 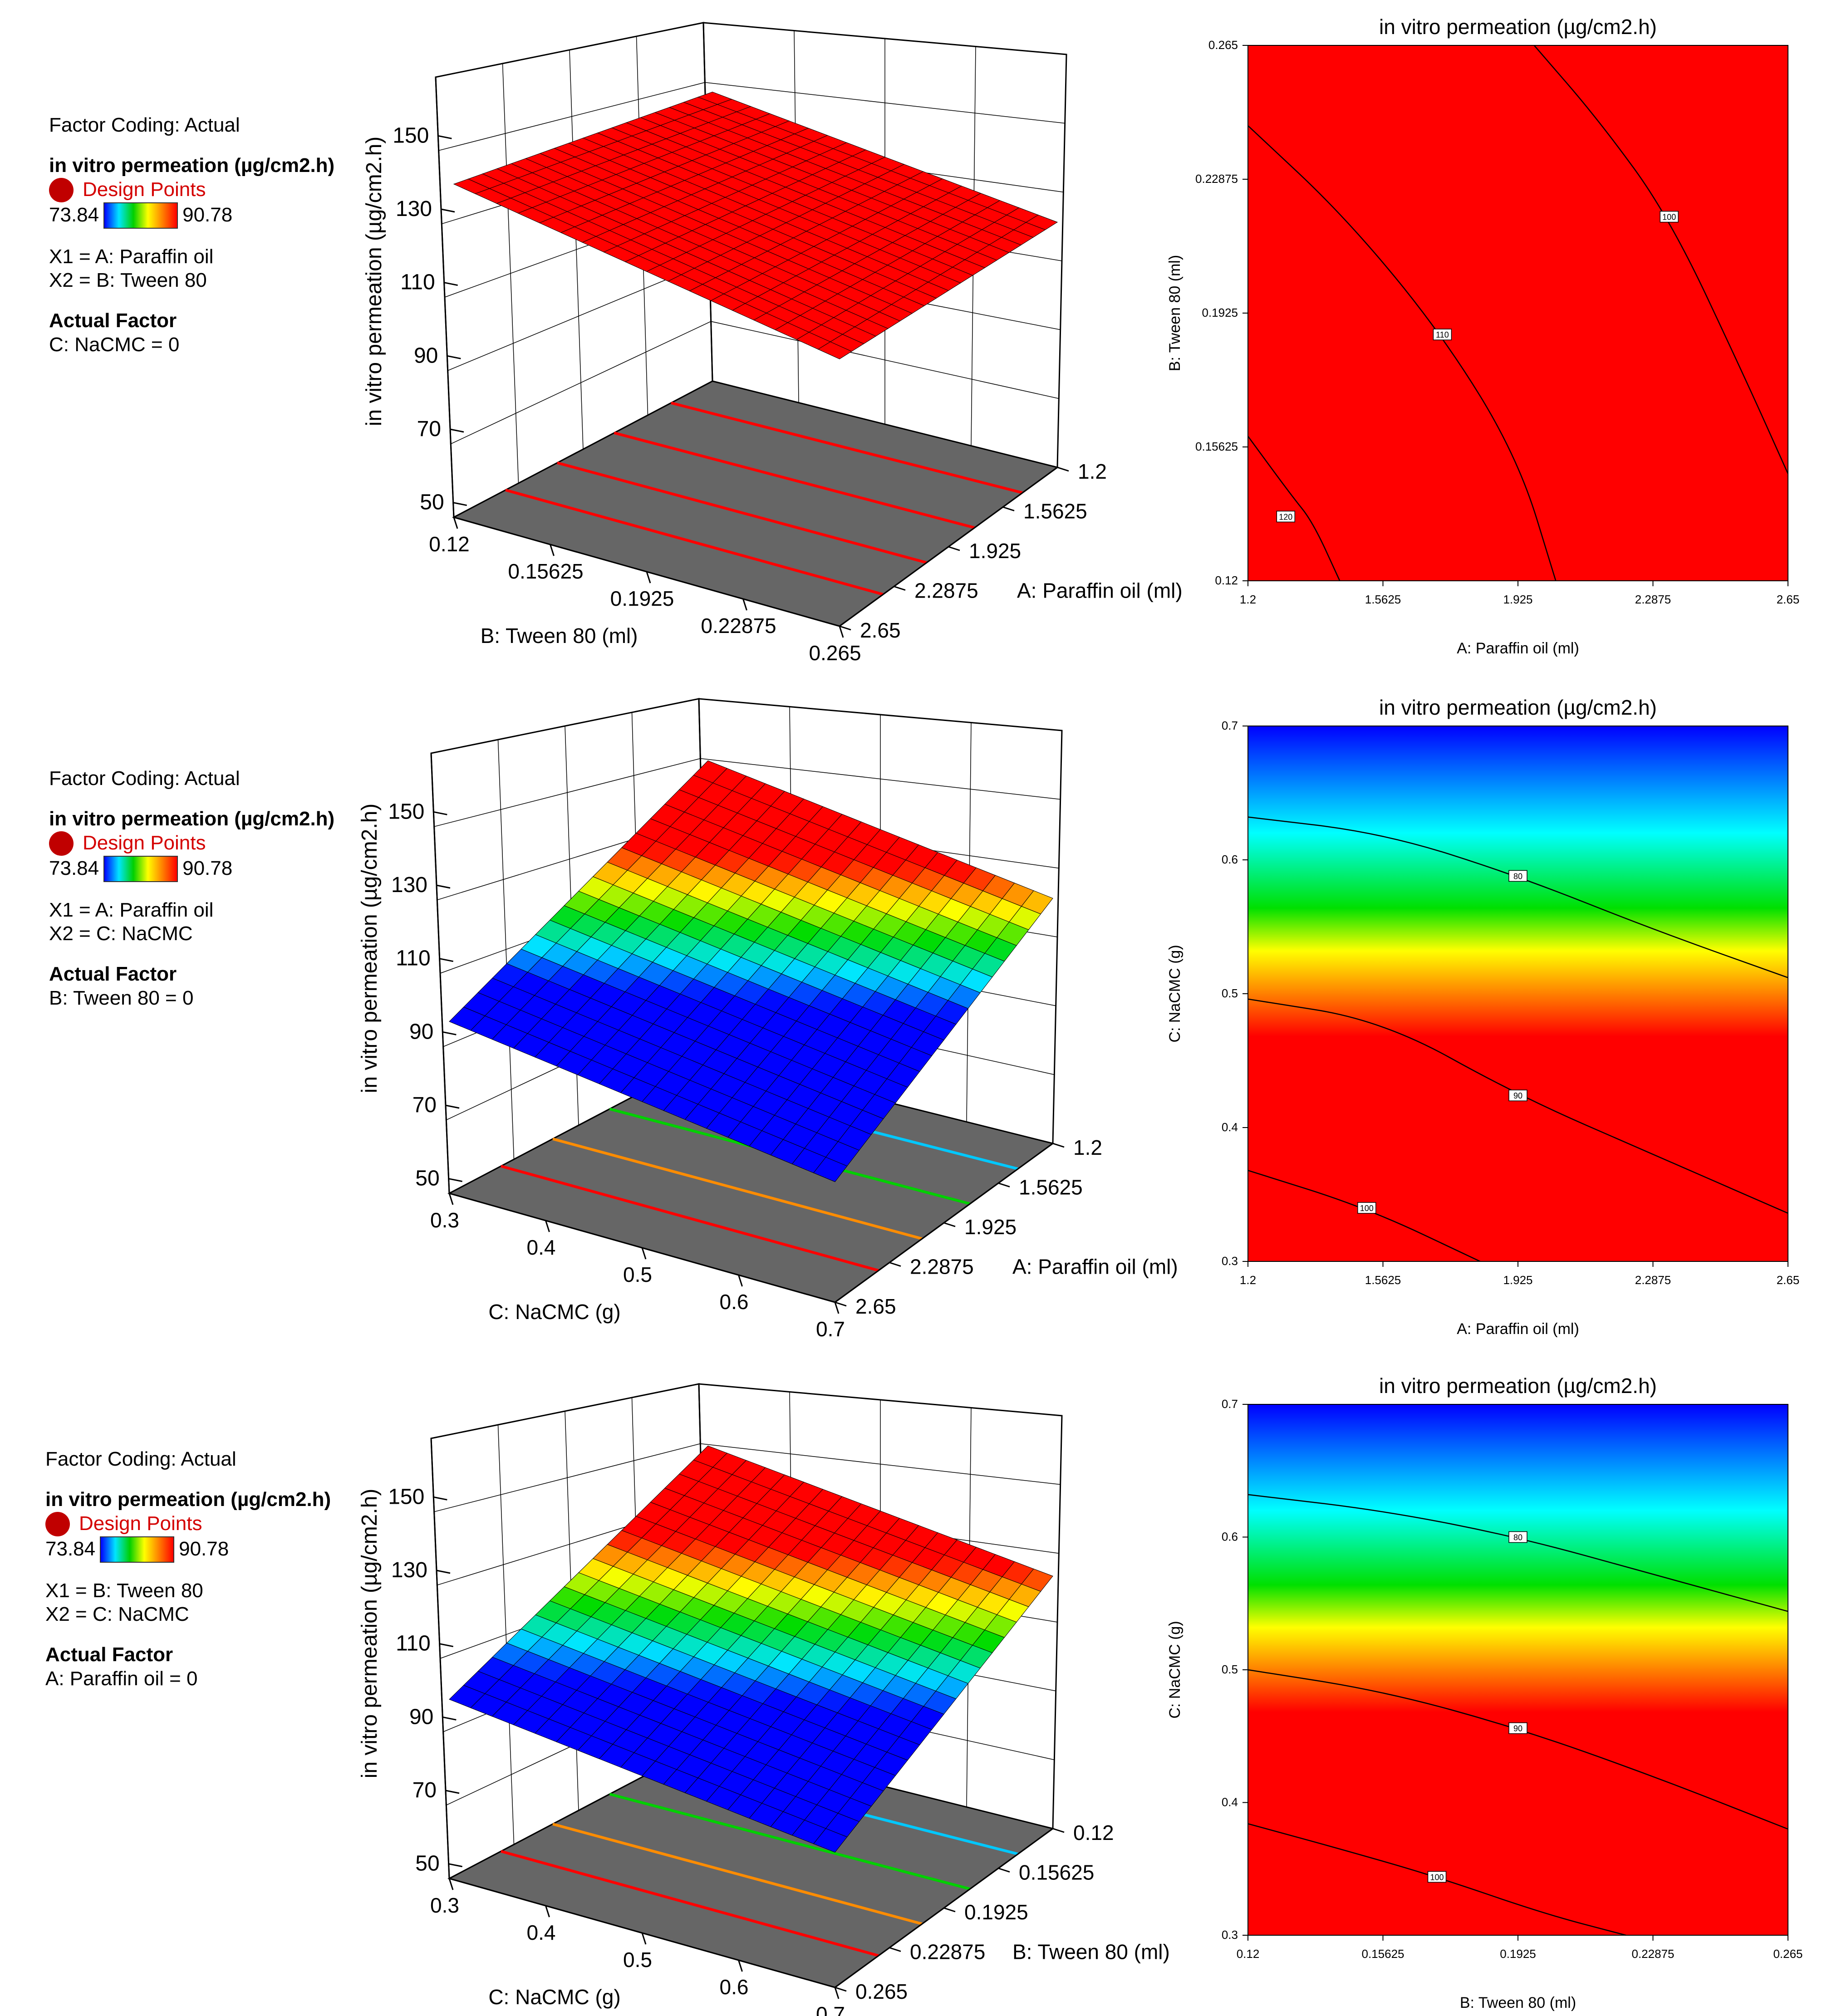 I want to click on design-point-icon, so click(x=62, y=189).